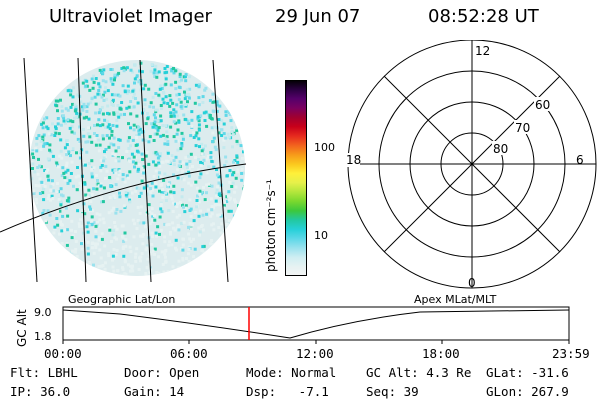  What do you see at coordinates (419, 372) in the screenshot?
I see `gc-altitude-status: GC Alt: 4.3 Re` at bounding box center [419, 372].